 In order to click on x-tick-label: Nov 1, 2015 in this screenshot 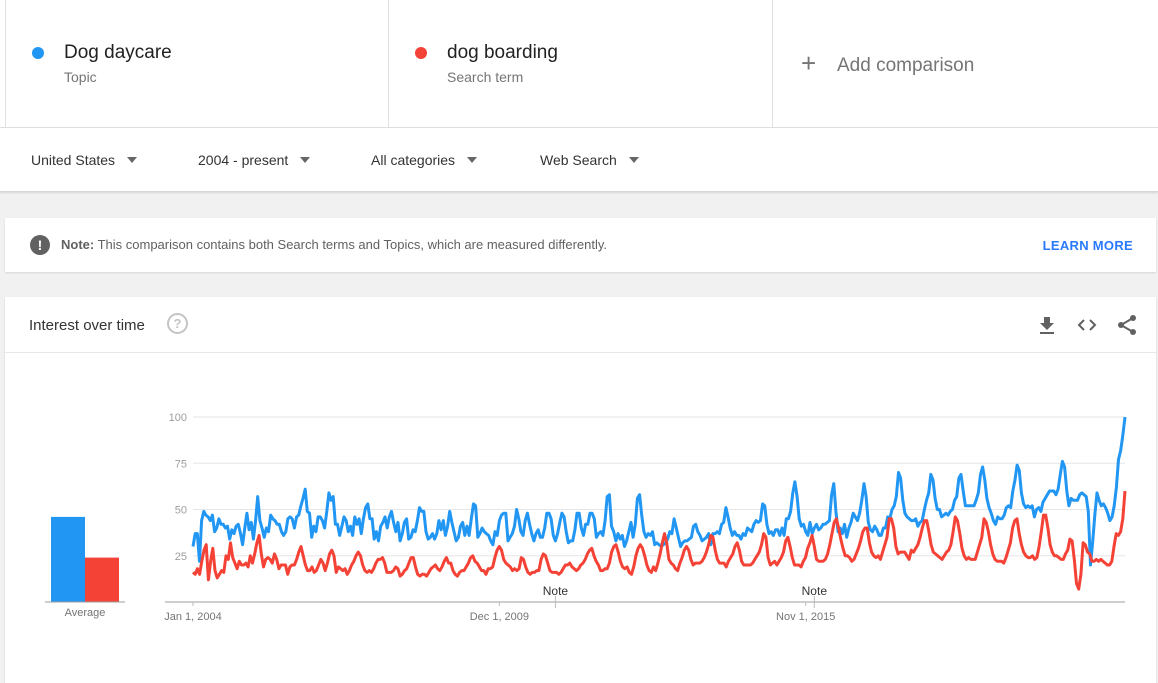, I will do `click(805, 617)`.